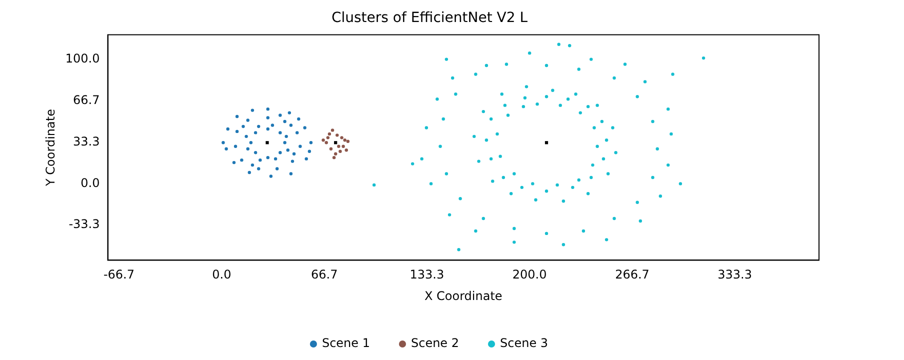 The width and height of the screenshot is (904, 360). I want to click on x-tick-label: 333.3, so click(735, 275).